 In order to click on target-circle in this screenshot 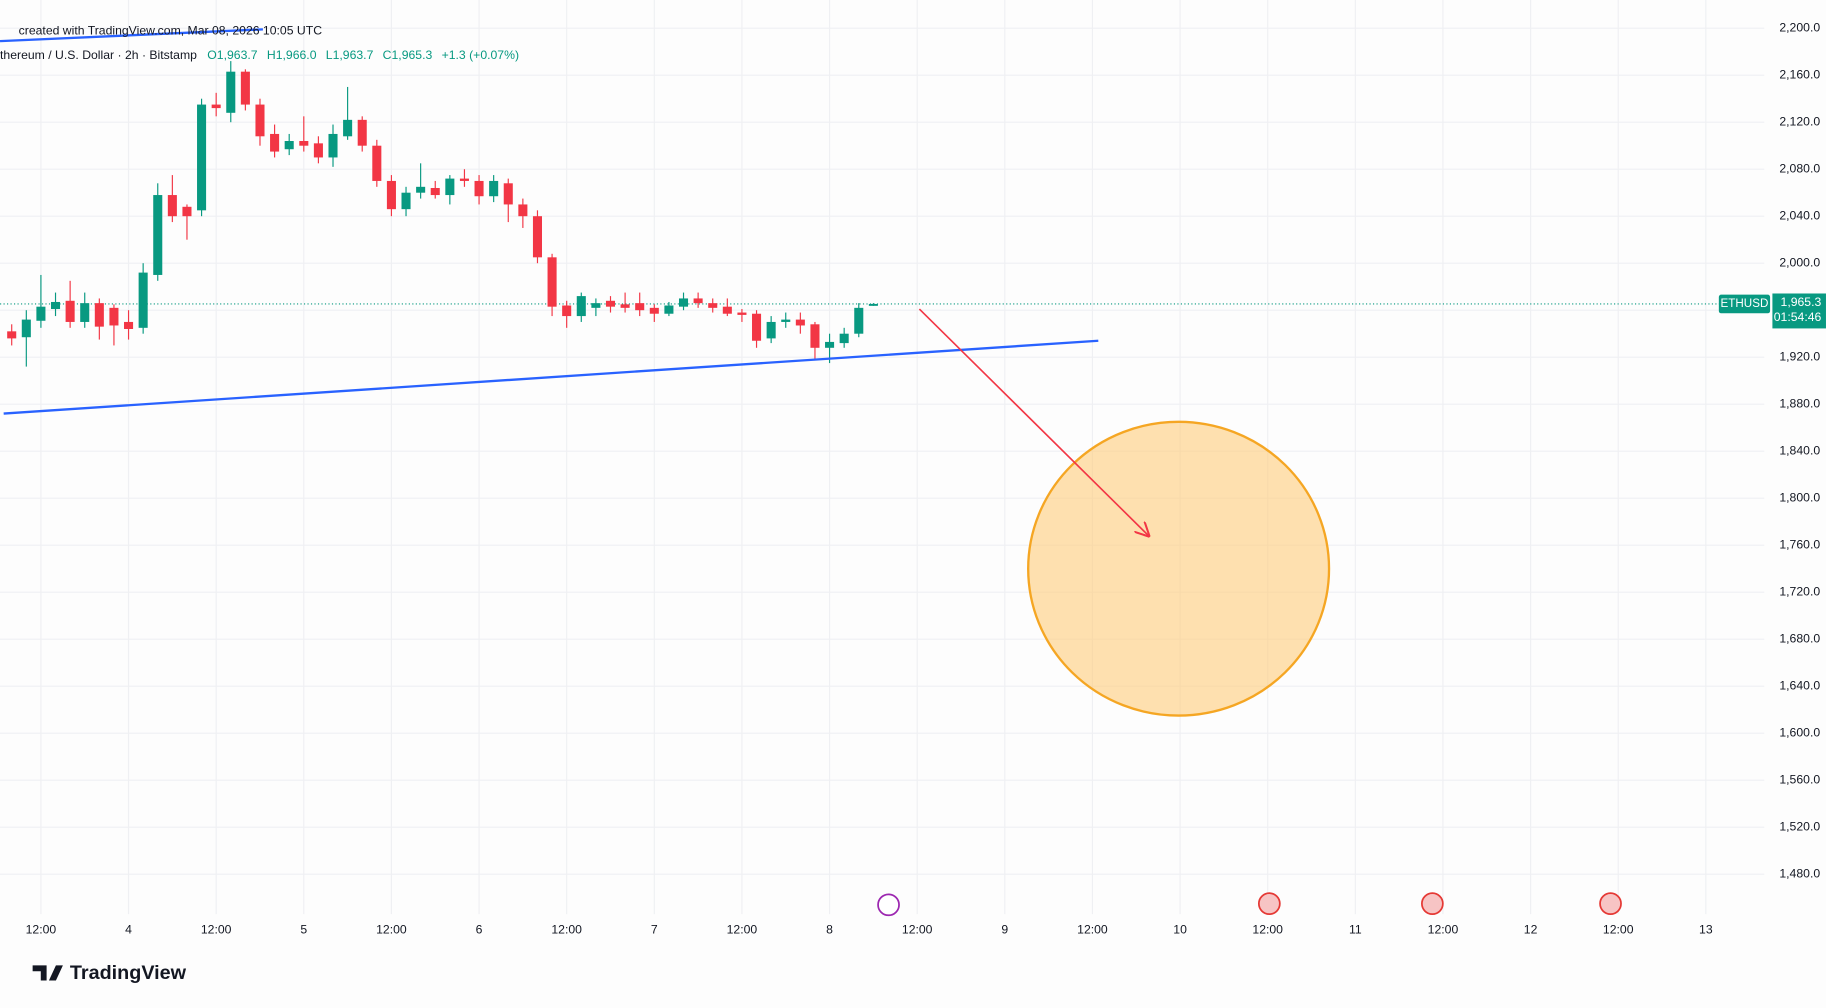, I will do `click(1179, 568)`.